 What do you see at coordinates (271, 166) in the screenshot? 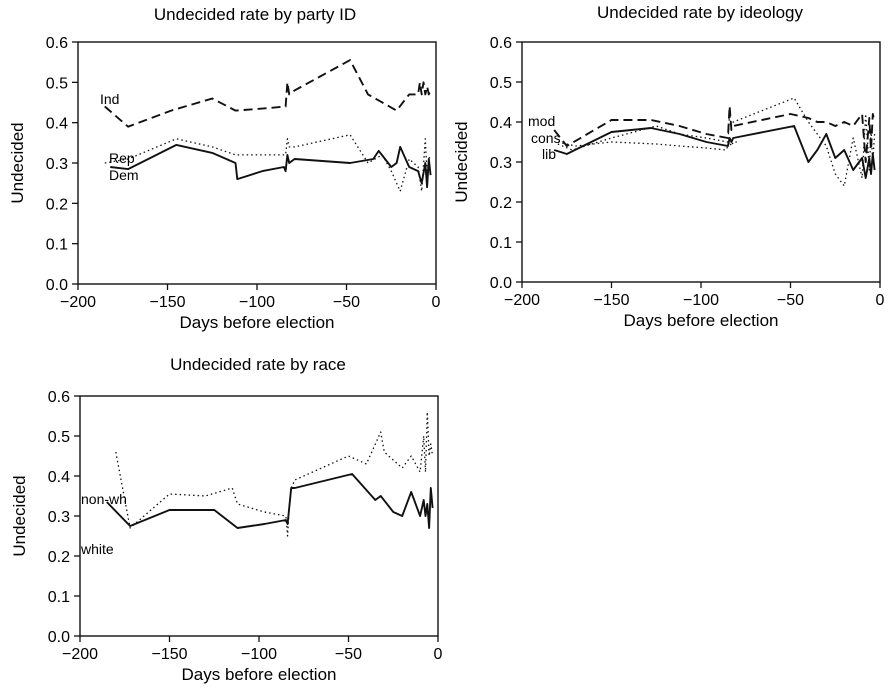
I see `series-line-Dem` at bounding box center [271, 166].